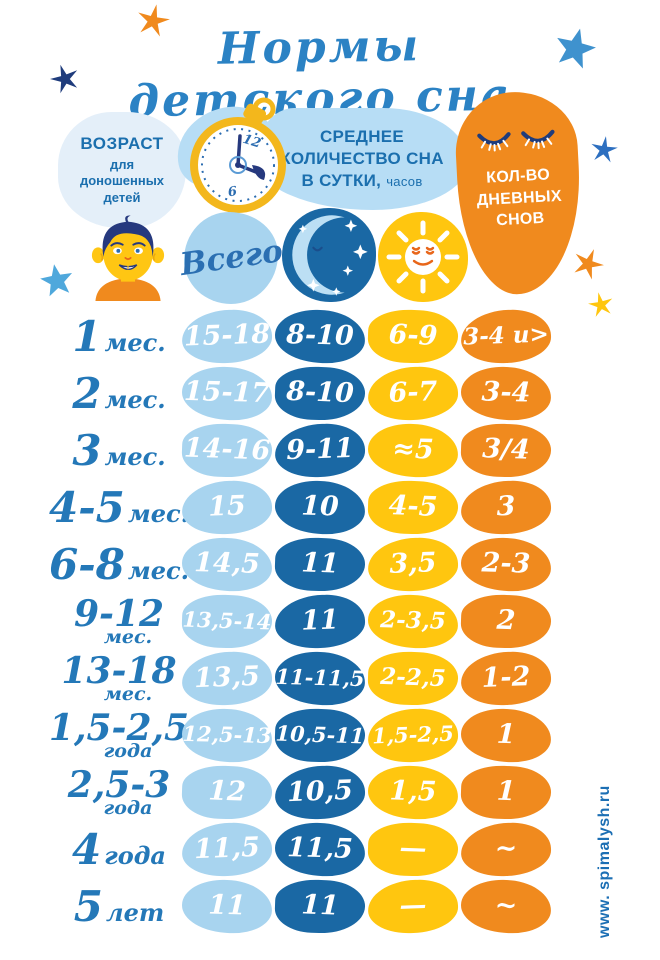 Image resolution: width=660 pixels, height=960 pixels. Describe the element at coordinates (119, 734) in the screenshot. I see `age-label: 1,5-2,5 года` at that location.